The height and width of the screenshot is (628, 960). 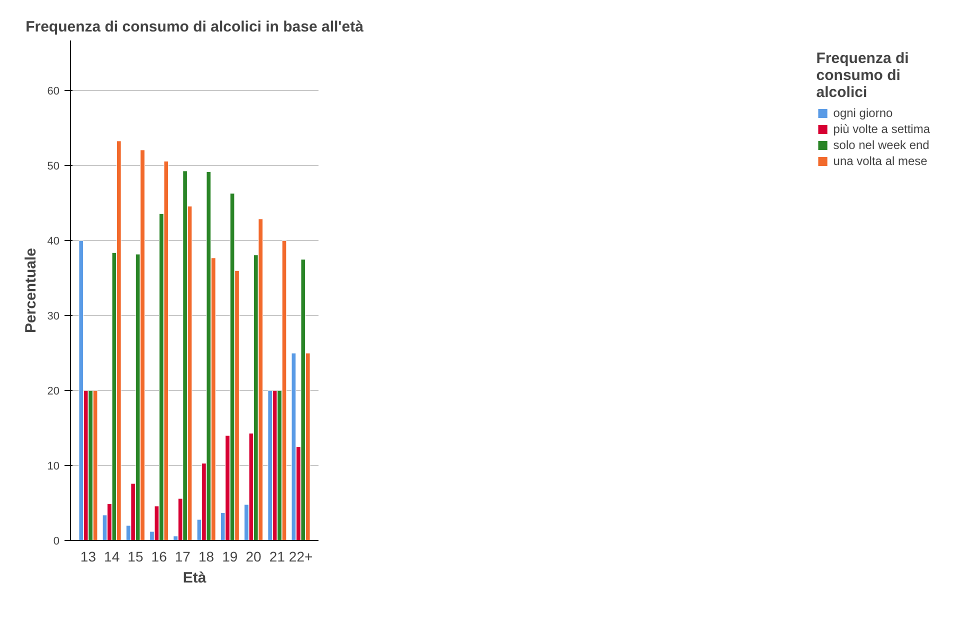 I want to click on legend-label: più volte a settima, so click(x=881, y=129).